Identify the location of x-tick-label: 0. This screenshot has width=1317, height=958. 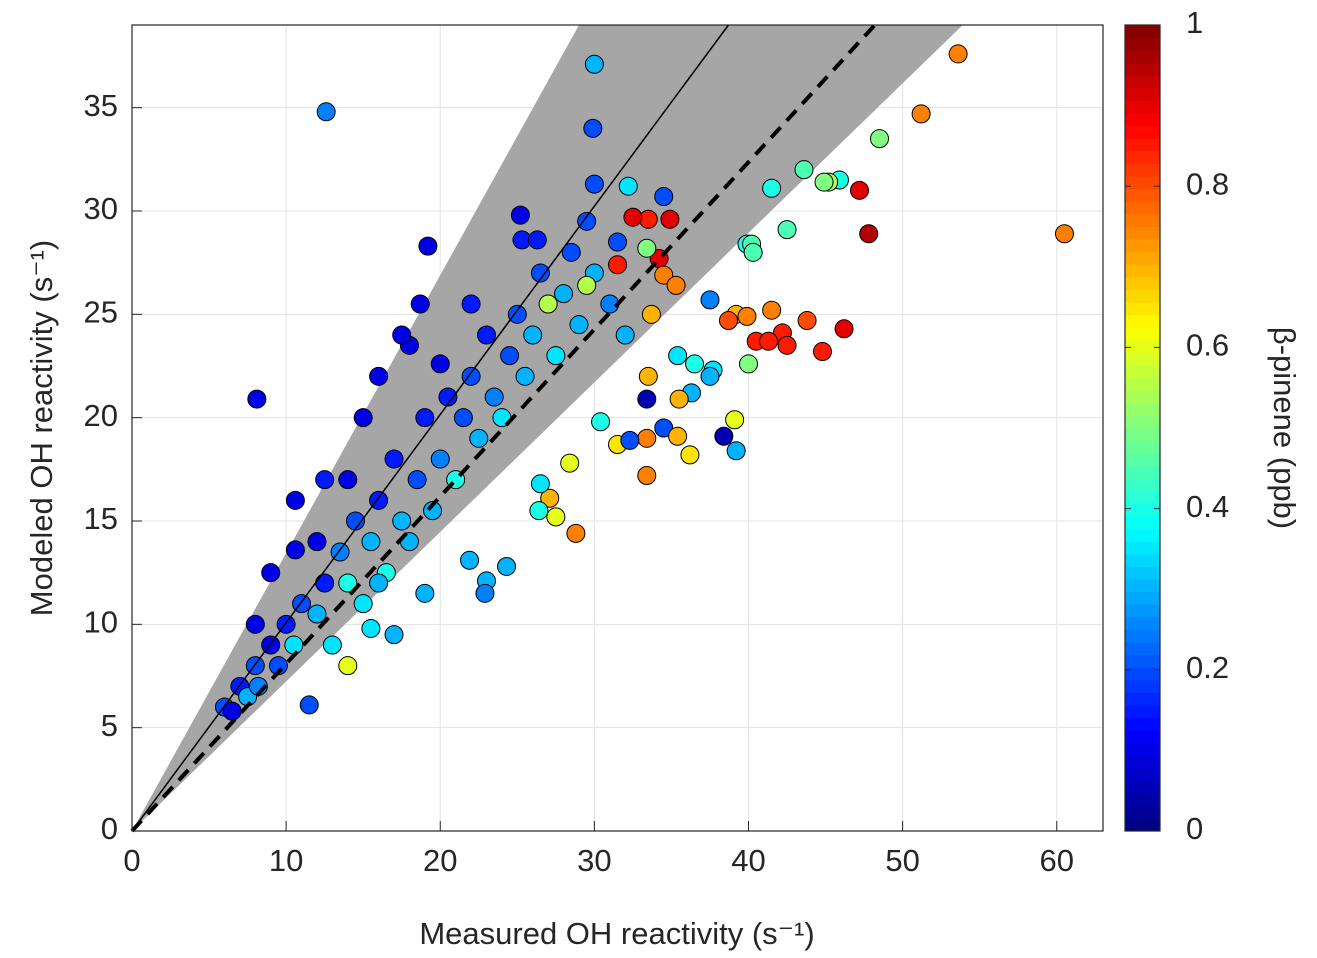
(131, 860).